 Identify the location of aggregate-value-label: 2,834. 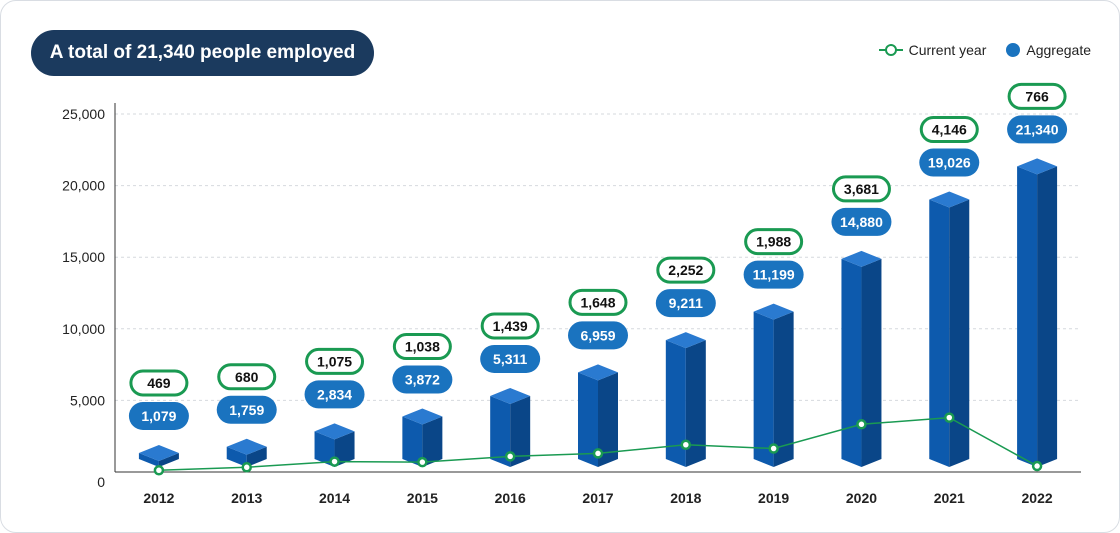
(334, 394).